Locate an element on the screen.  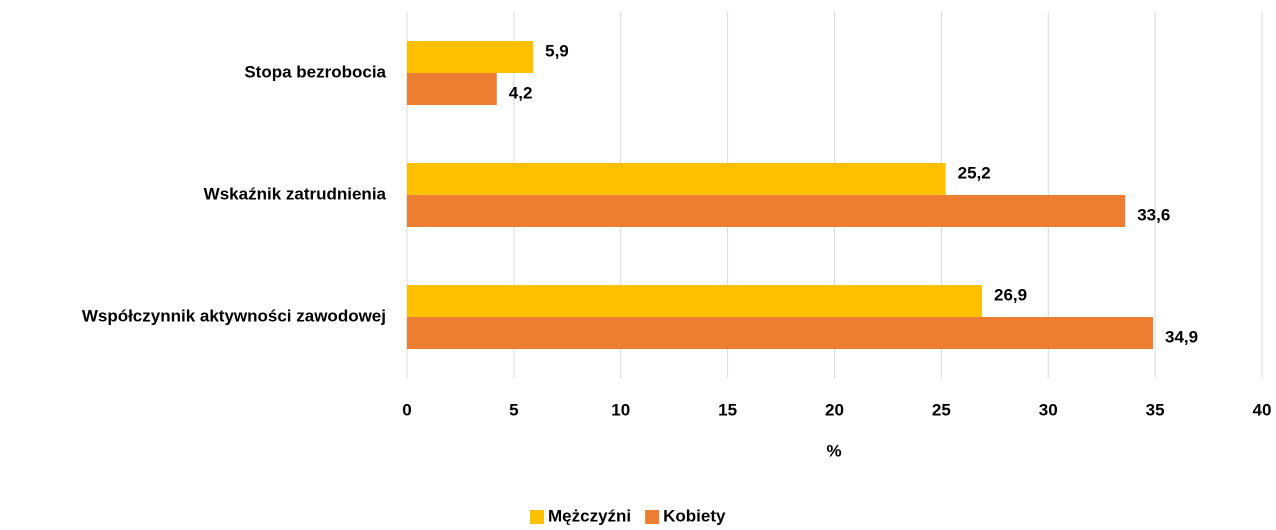
x-axis-label: % is located at coordinates (833, 450).